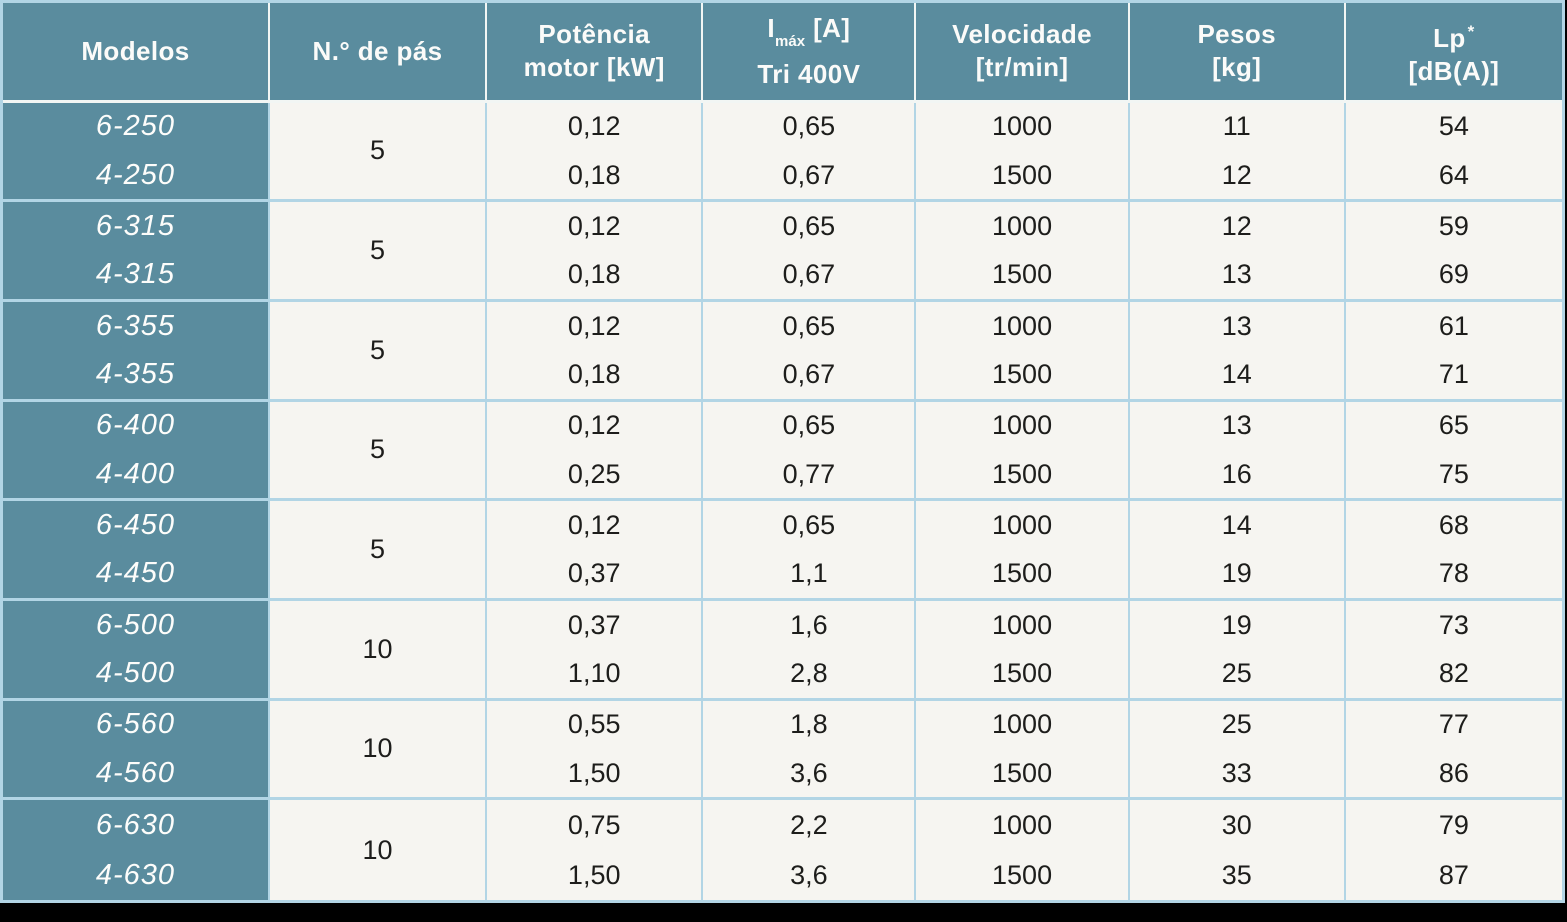 The height and width of the screenshot is (922, 1567). Describe the element at coordinates (1471, 31) in the screenshot. I see `lp-asterisk: *` at that location.